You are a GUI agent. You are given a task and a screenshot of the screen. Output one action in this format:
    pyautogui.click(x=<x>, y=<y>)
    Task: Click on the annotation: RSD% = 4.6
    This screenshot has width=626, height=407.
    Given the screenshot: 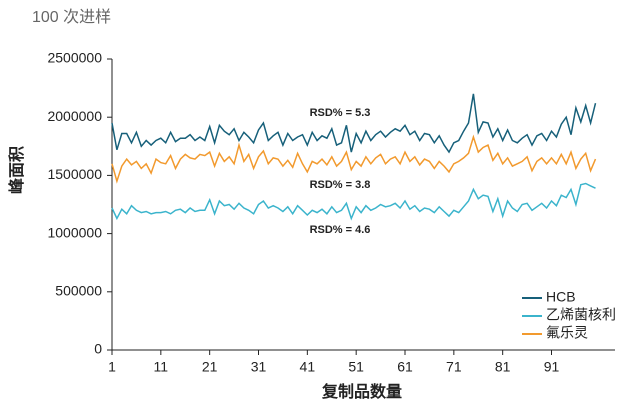 What is the action you would take?
    pyautogui.click(x=340, y=230)
    